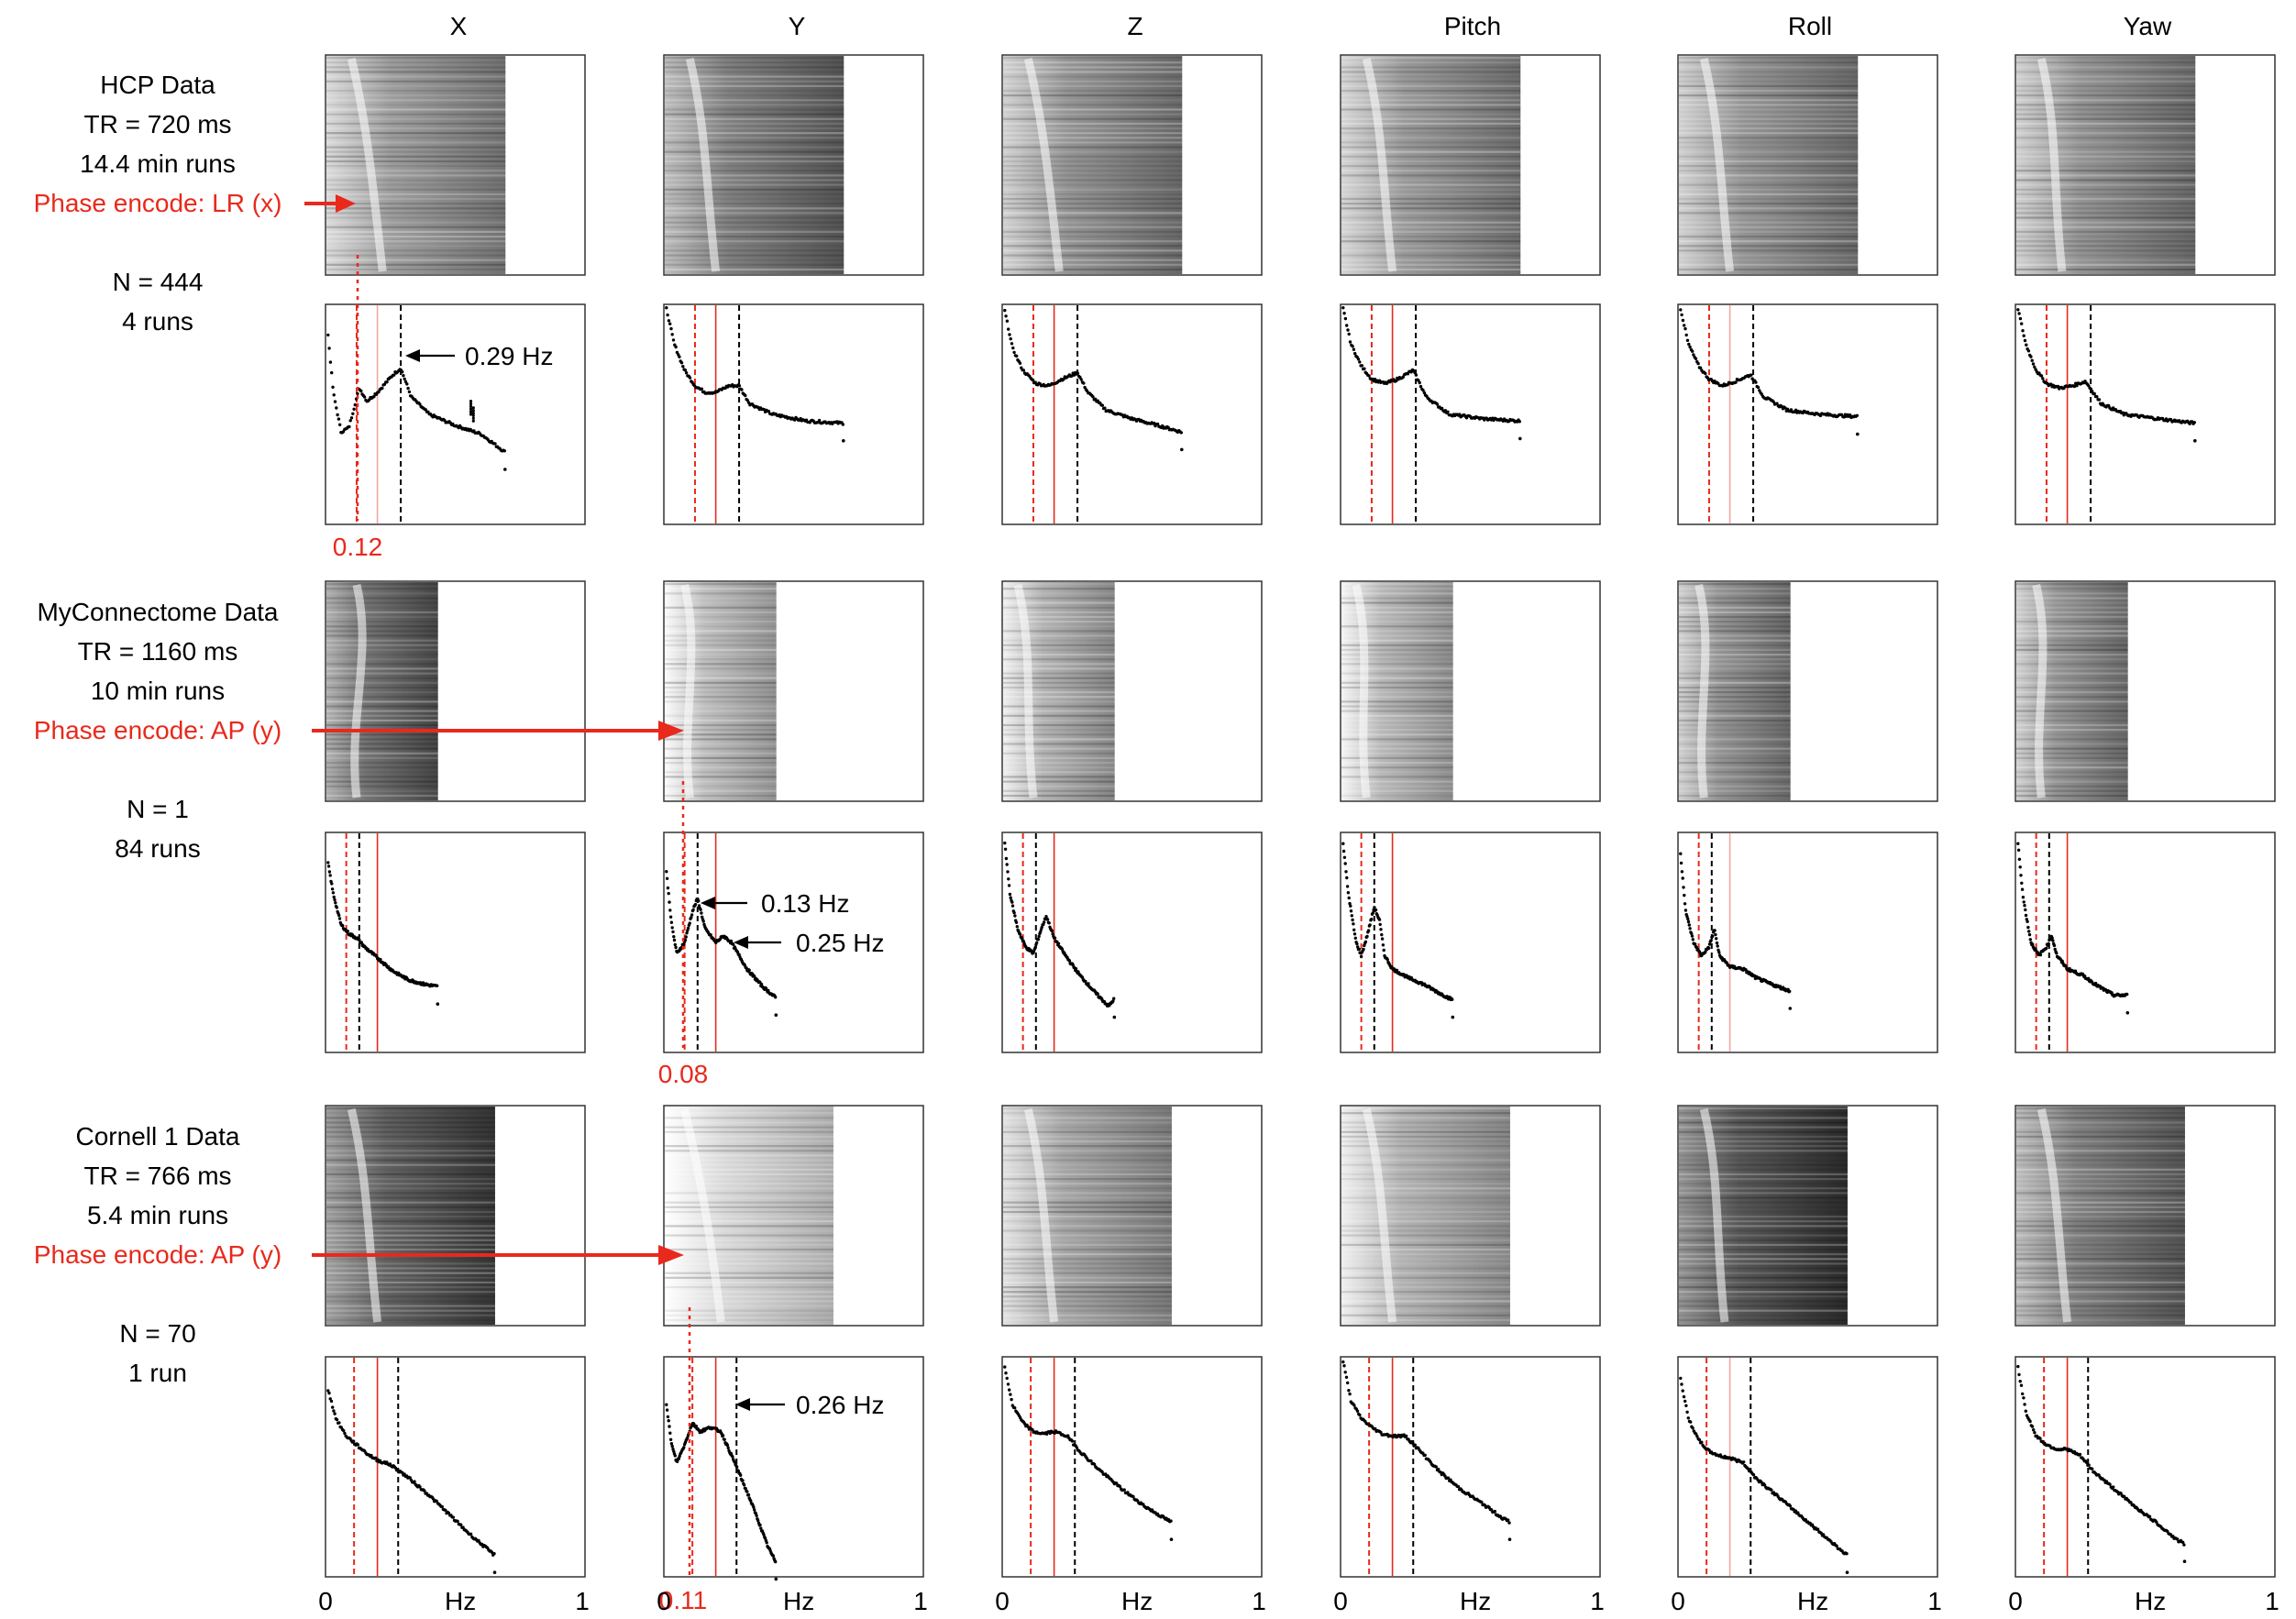 Image resolution: width=2296 pixels, height=1619 pixels. Describe the element at coordinates (810, 1405) in the screenshot. I see `peak-annotation-cornell: 0.26 Hz` at that location.